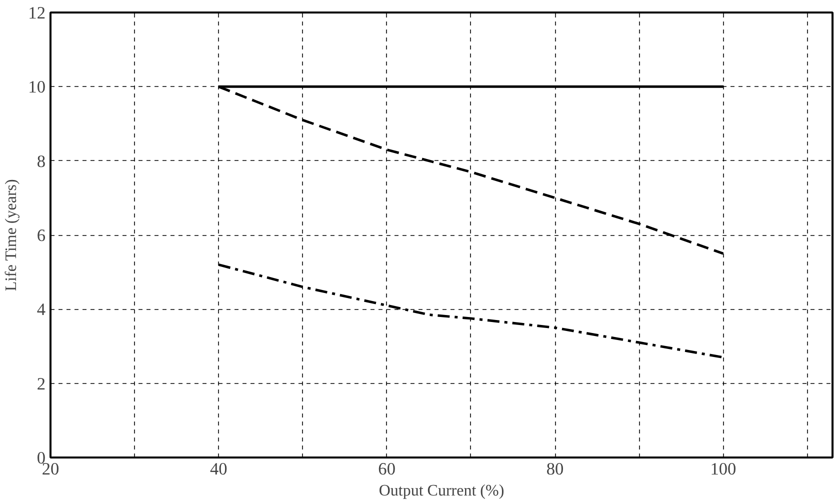 This screenshot has height=502, width=834. Describe the element at coordinates (219, 469) in the screenshot. I see `x-tick-label: 40` at that location.